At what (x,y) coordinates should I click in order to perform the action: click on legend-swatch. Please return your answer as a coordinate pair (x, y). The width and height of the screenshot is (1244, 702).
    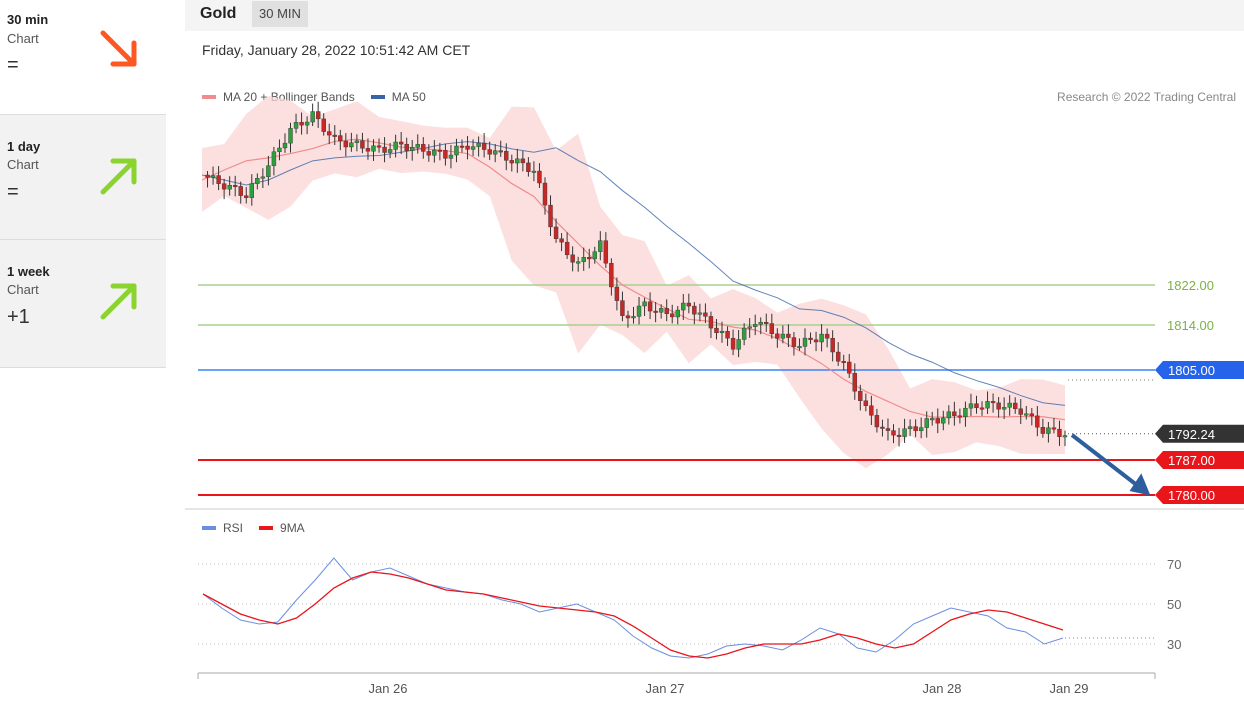
    Looking at the image, I should click on (209, 97).